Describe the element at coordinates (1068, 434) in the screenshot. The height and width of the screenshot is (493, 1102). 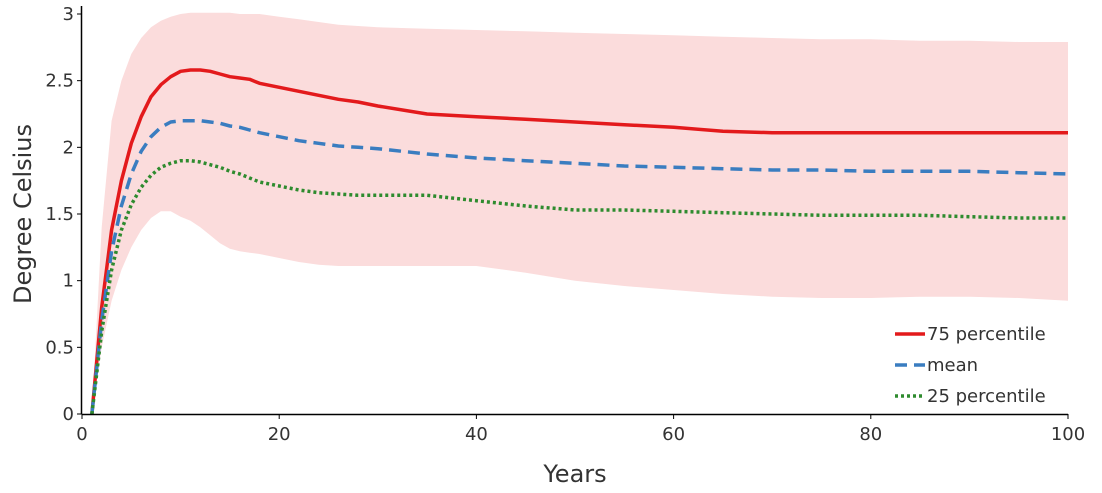
I see `x-tick-label: 100` at that location.